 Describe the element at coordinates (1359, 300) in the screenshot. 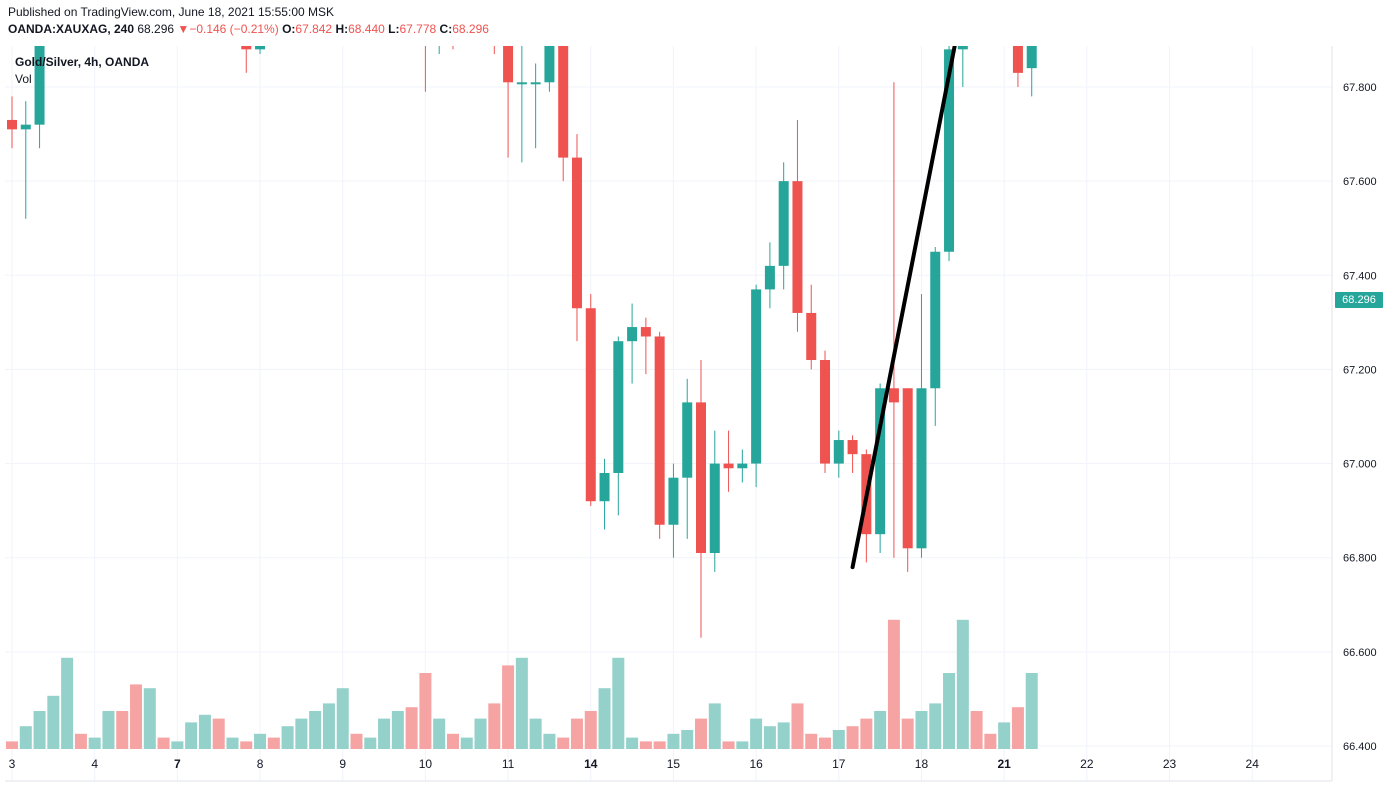

I see `last-price-tag: 68.296` at that location.